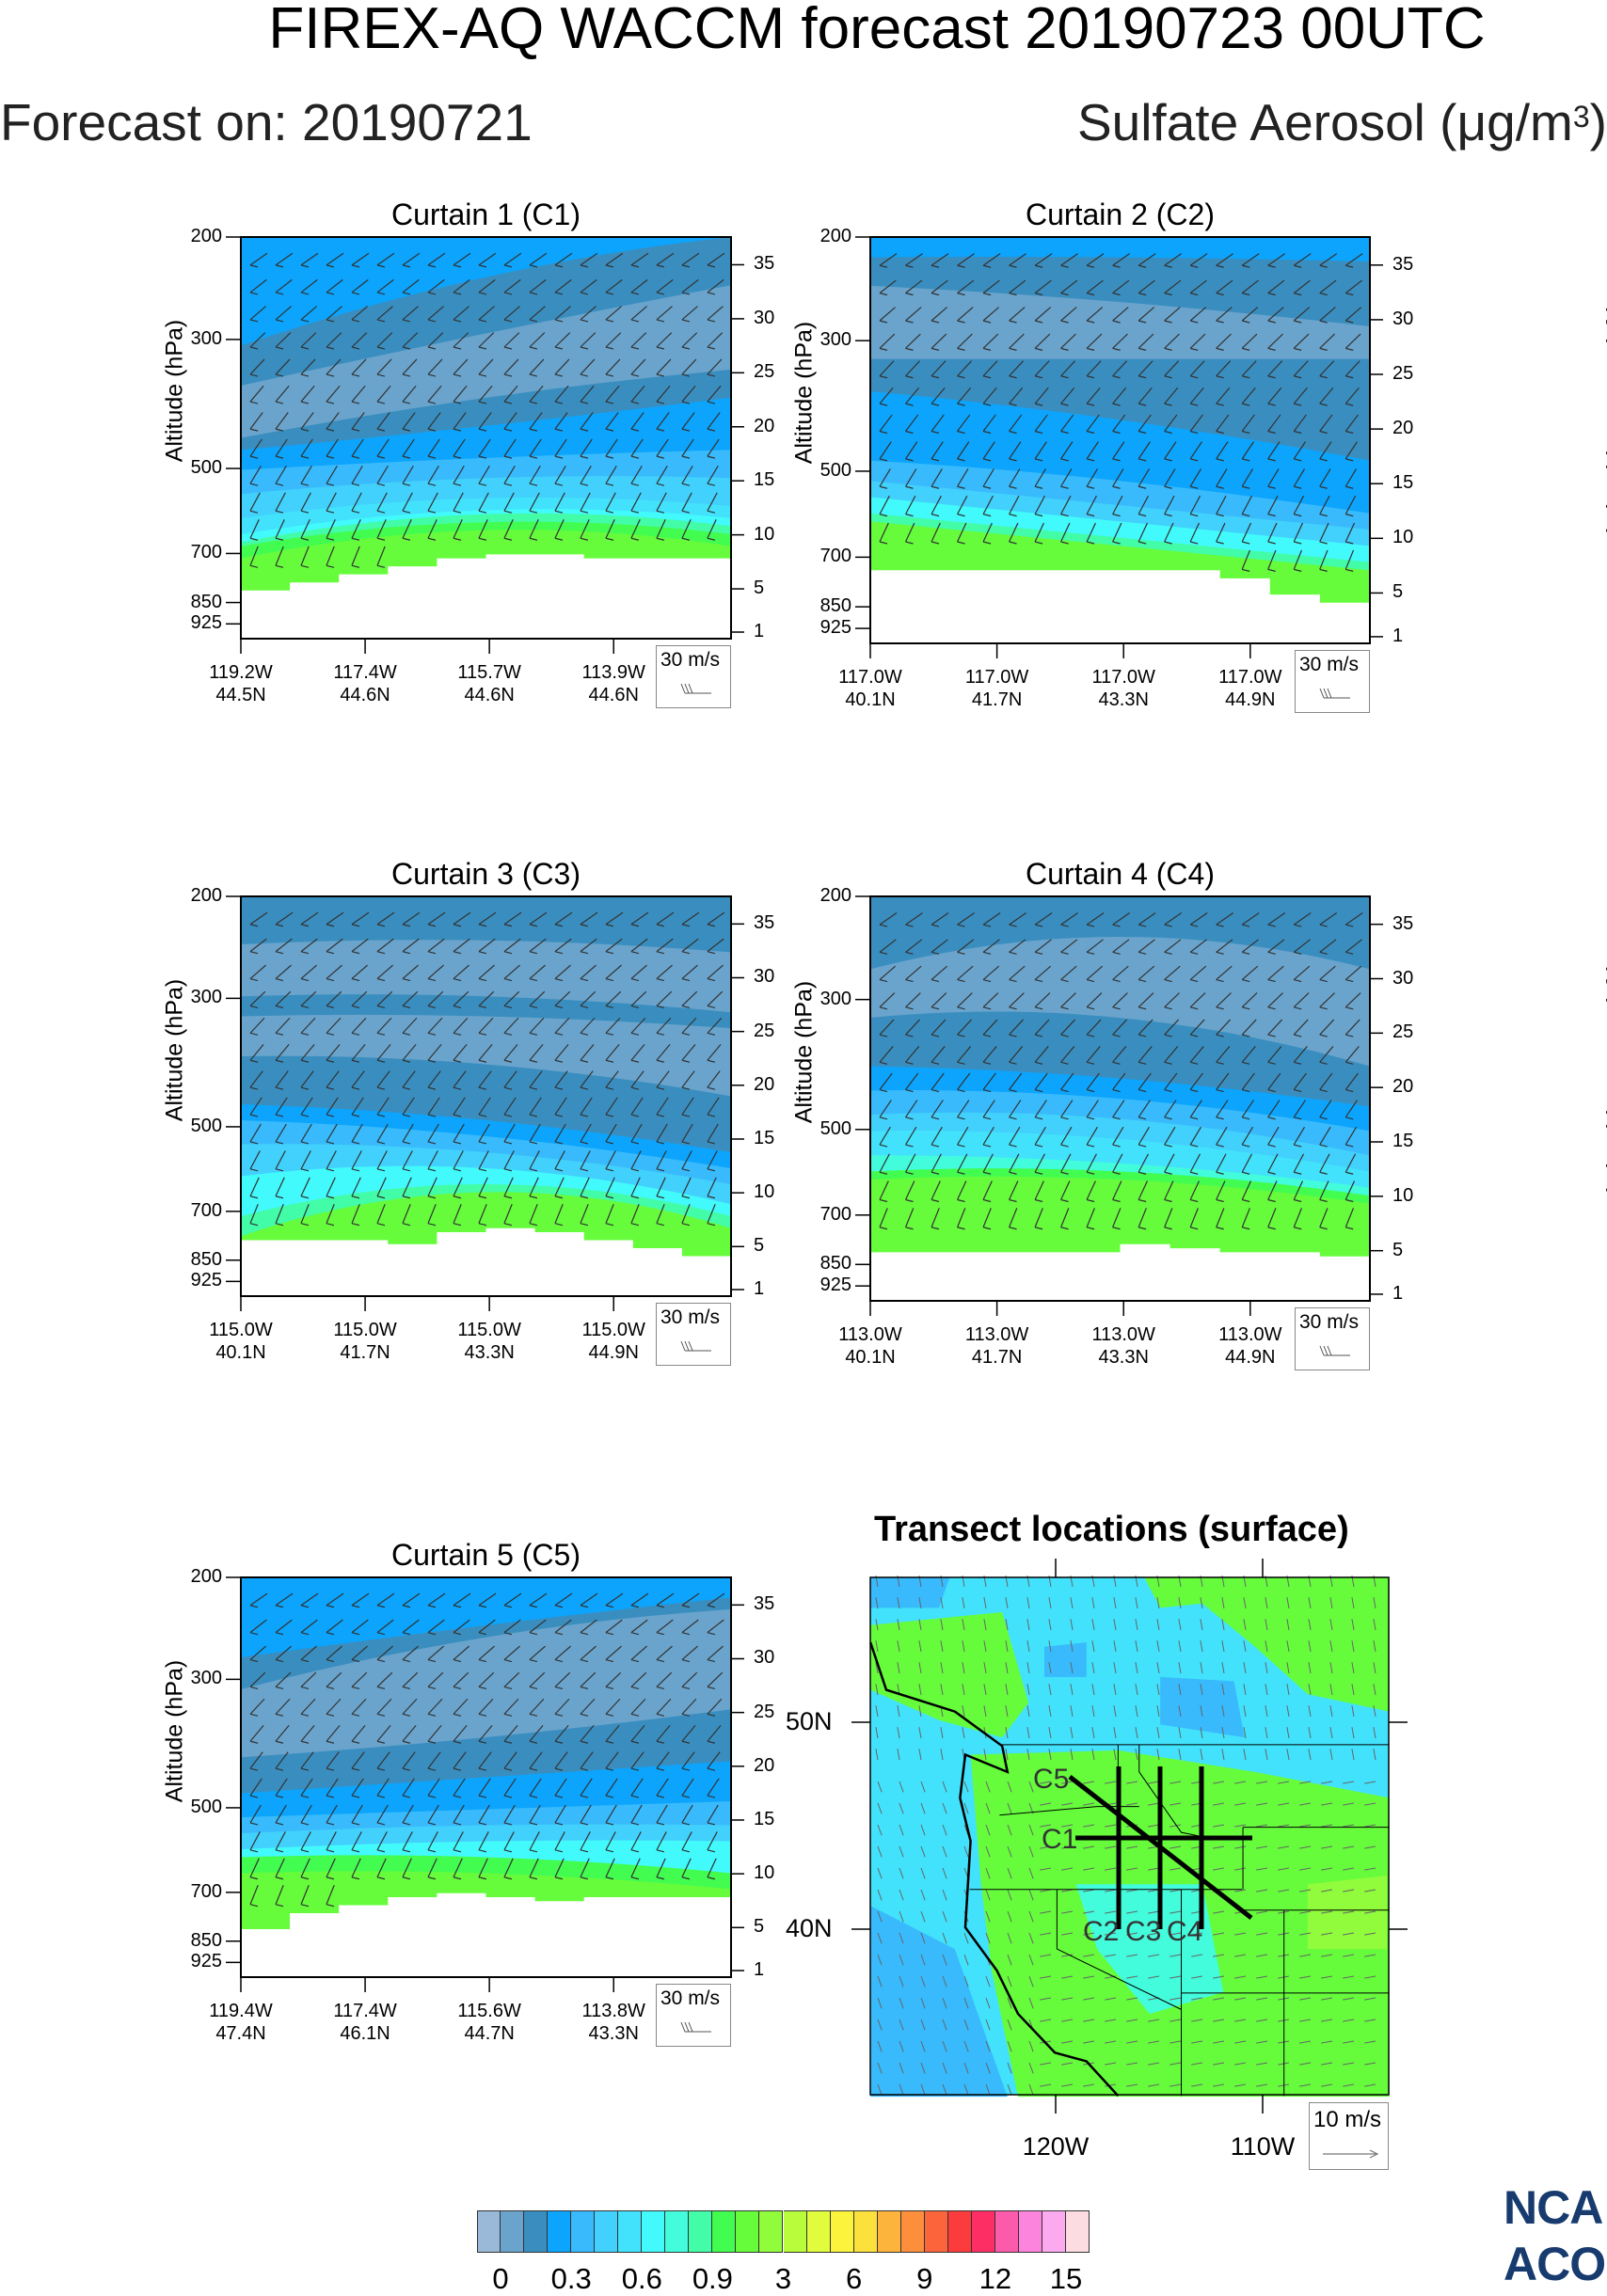  I want to click on pressure-tick-label: 700, so click(835, 556).